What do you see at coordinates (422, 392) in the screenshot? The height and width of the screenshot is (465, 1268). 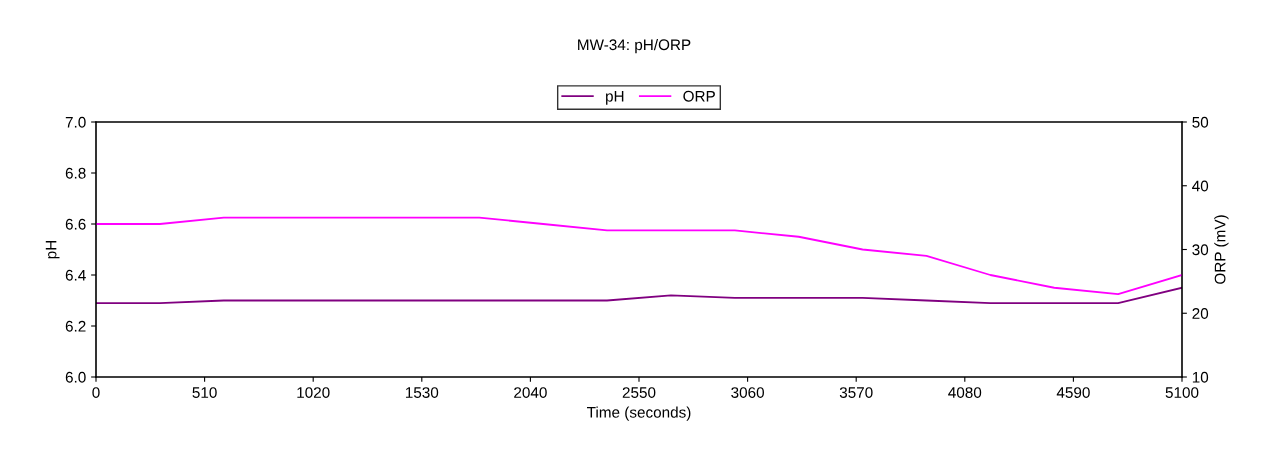 I see `x-tick-label: 1530` at bounding box center [422, 392].